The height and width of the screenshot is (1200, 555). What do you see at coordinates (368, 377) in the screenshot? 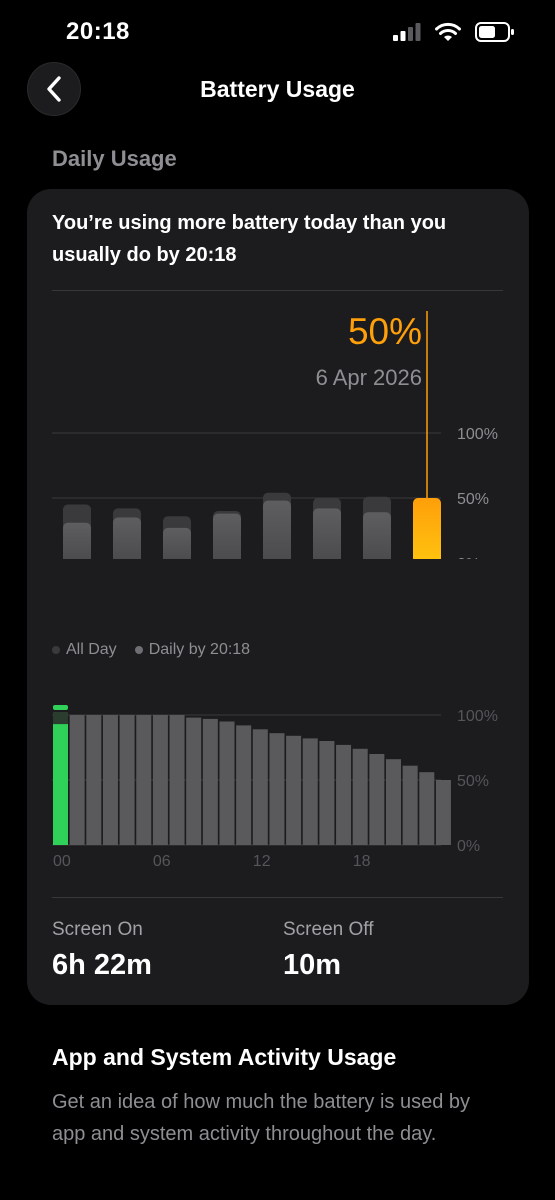
I see `selected-day-date: 6 Apr 2026` at bounding box center [368, 377].